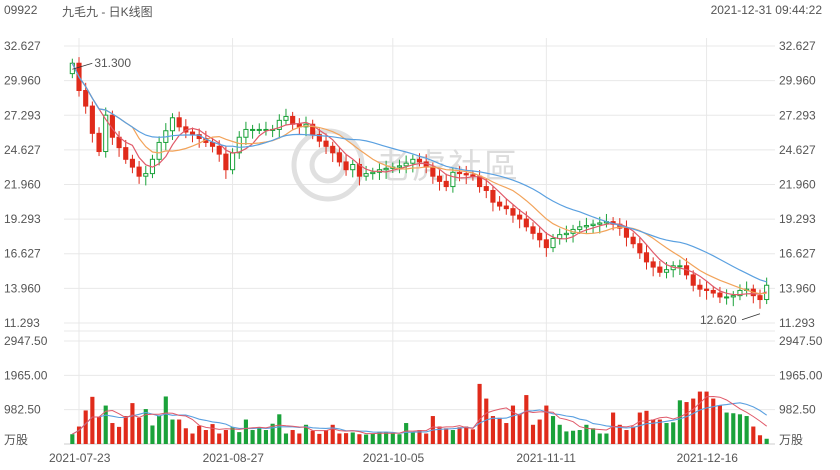  What do you see at coordinates (22, 150) in the screenshot?
I see `price-tick-left: 24.627` at bounding box center [22, 150].